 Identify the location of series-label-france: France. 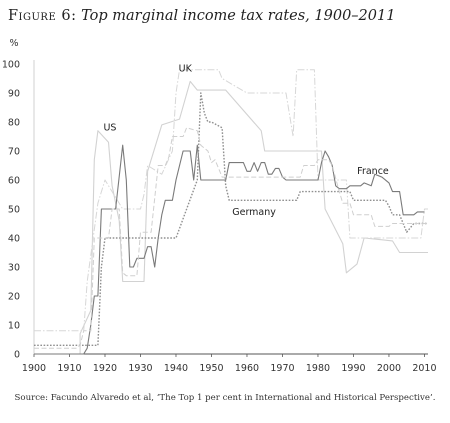
(373, 171).